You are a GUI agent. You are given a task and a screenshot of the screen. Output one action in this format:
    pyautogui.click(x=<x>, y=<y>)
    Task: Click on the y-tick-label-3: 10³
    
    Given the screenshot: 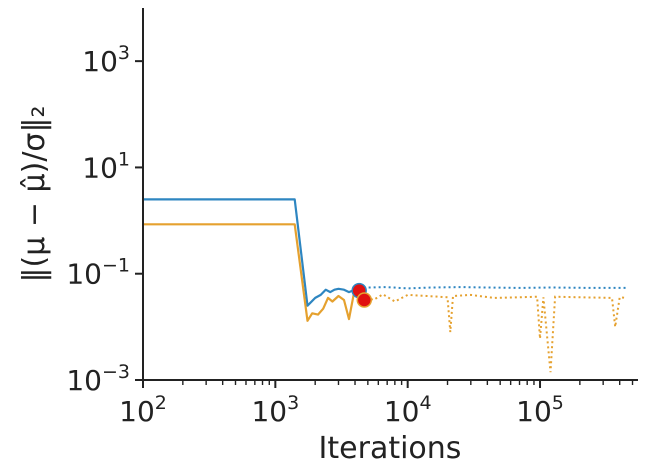 What is the action you would take?
    pyautogui.click(x=106, y=60)
    